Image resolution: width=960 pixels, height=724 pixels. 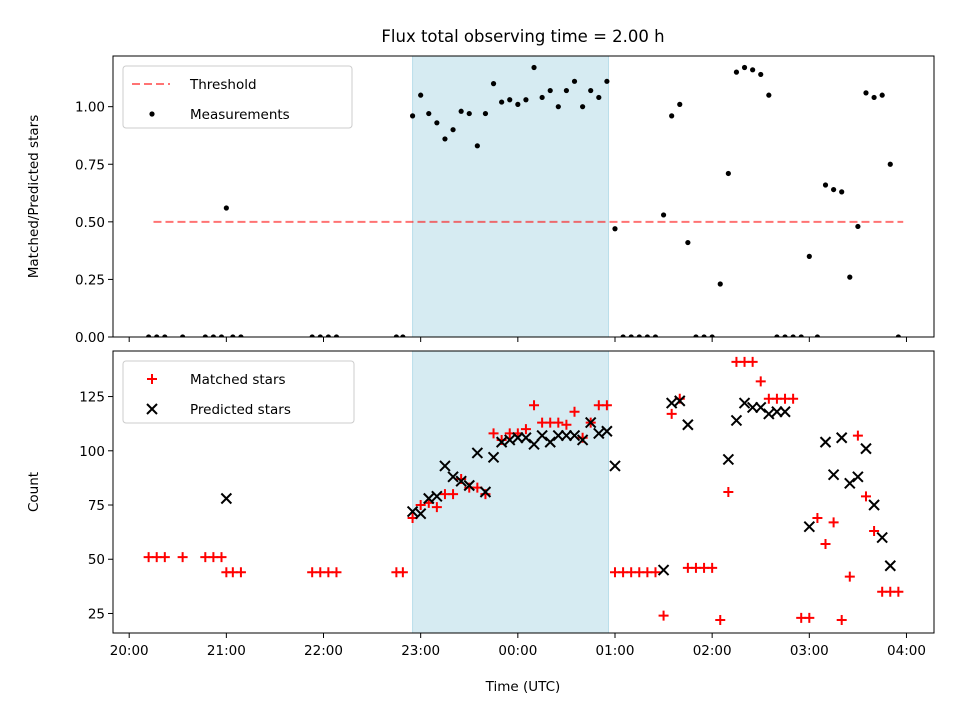 What do you see at coordinates (511, 196) in the screenshot?
I see `observing-window-highlight` at bounding box center [511, 196].